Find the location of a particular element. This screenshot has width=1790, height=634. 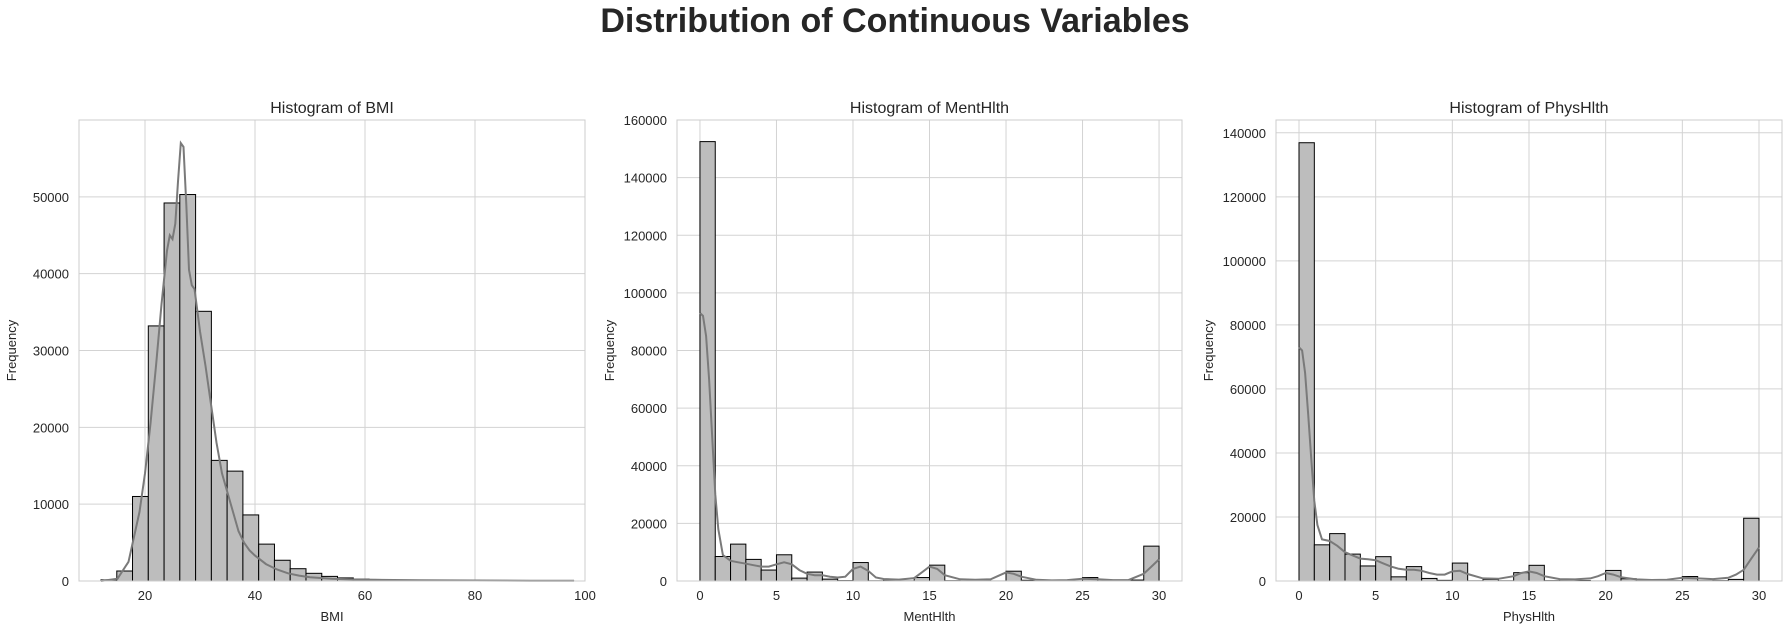

x-tick-label: 100 is located at coordinates (585, 595).